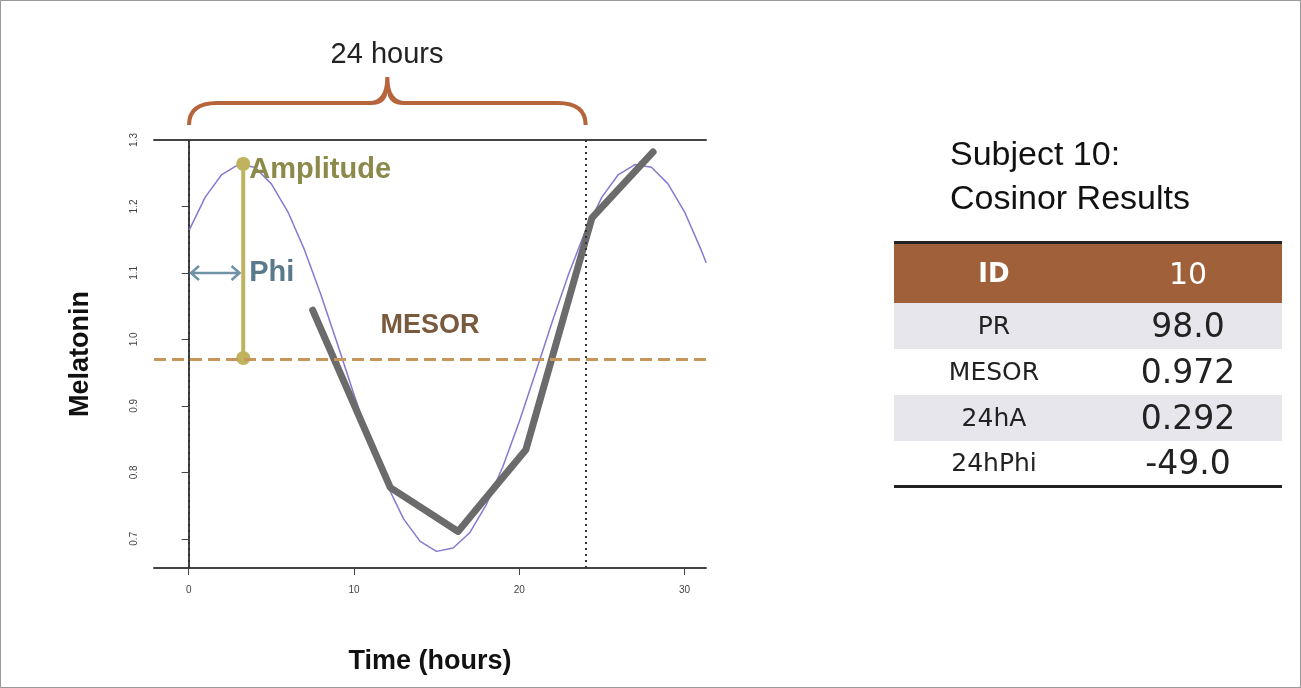 This screenshot has height=688, width=1301. I want to click on annotation: Amplitude, so click(320, 168).